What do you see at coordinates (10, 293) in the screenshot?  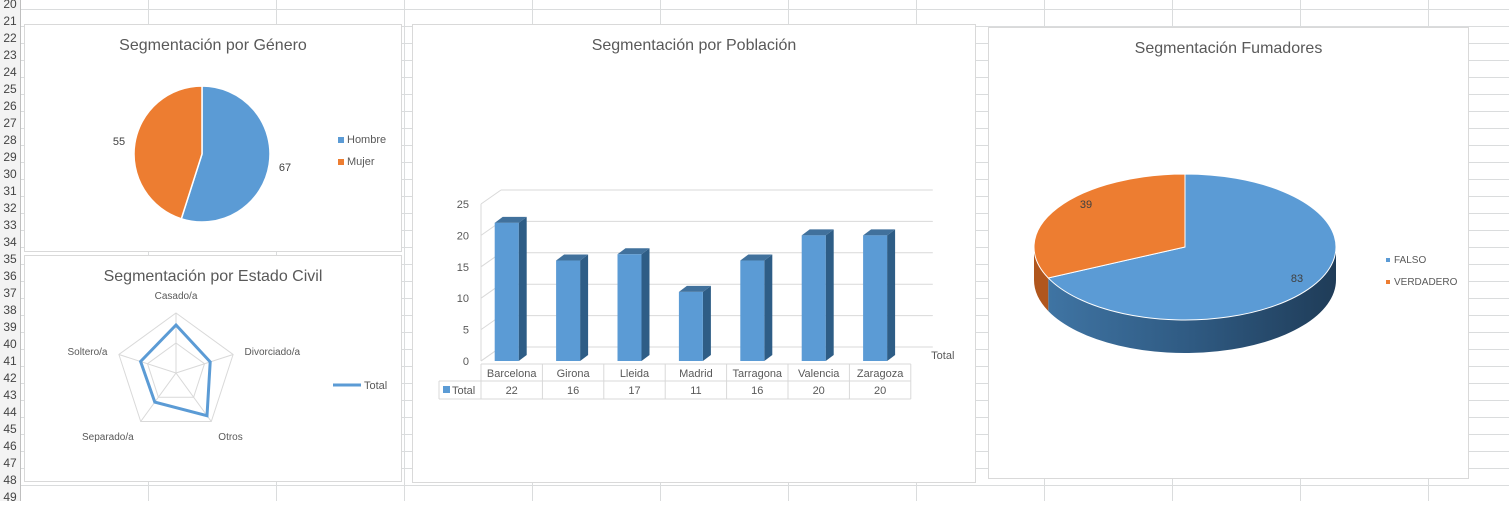 I see `row-number: 37` at bounding box center [10, 293].